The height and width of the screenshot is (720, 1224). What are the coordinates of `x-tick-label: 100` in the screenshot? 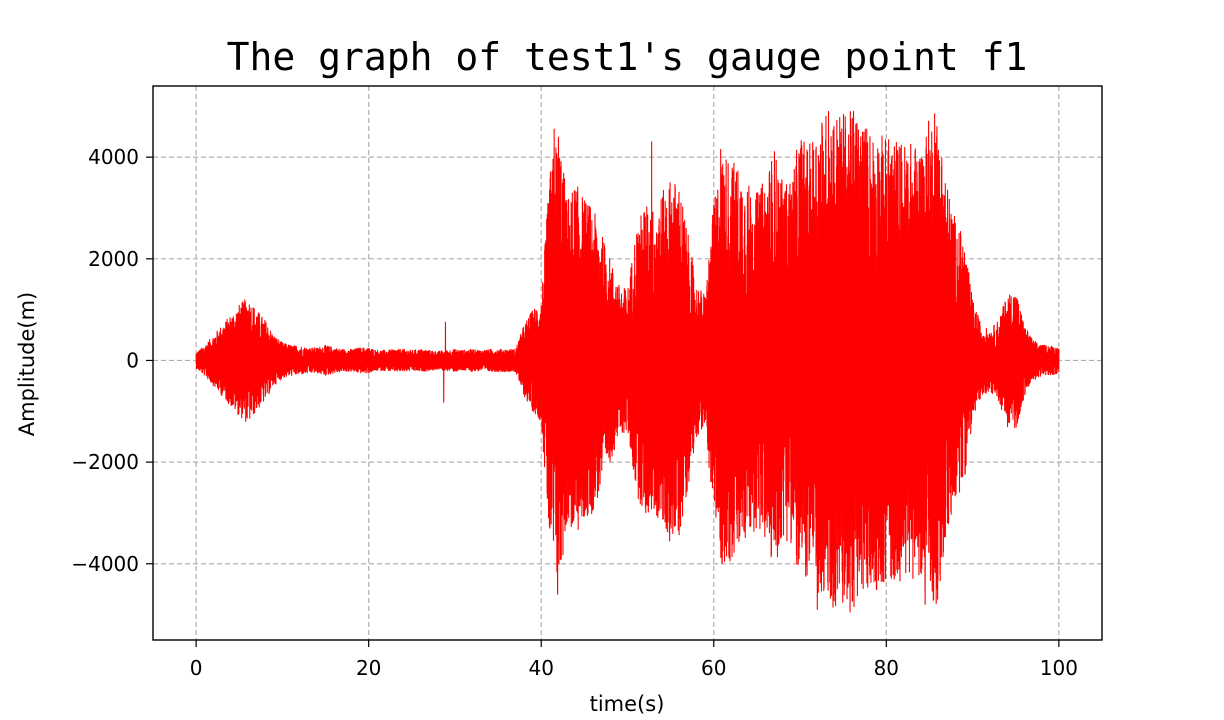 It's located at (1059, 668).